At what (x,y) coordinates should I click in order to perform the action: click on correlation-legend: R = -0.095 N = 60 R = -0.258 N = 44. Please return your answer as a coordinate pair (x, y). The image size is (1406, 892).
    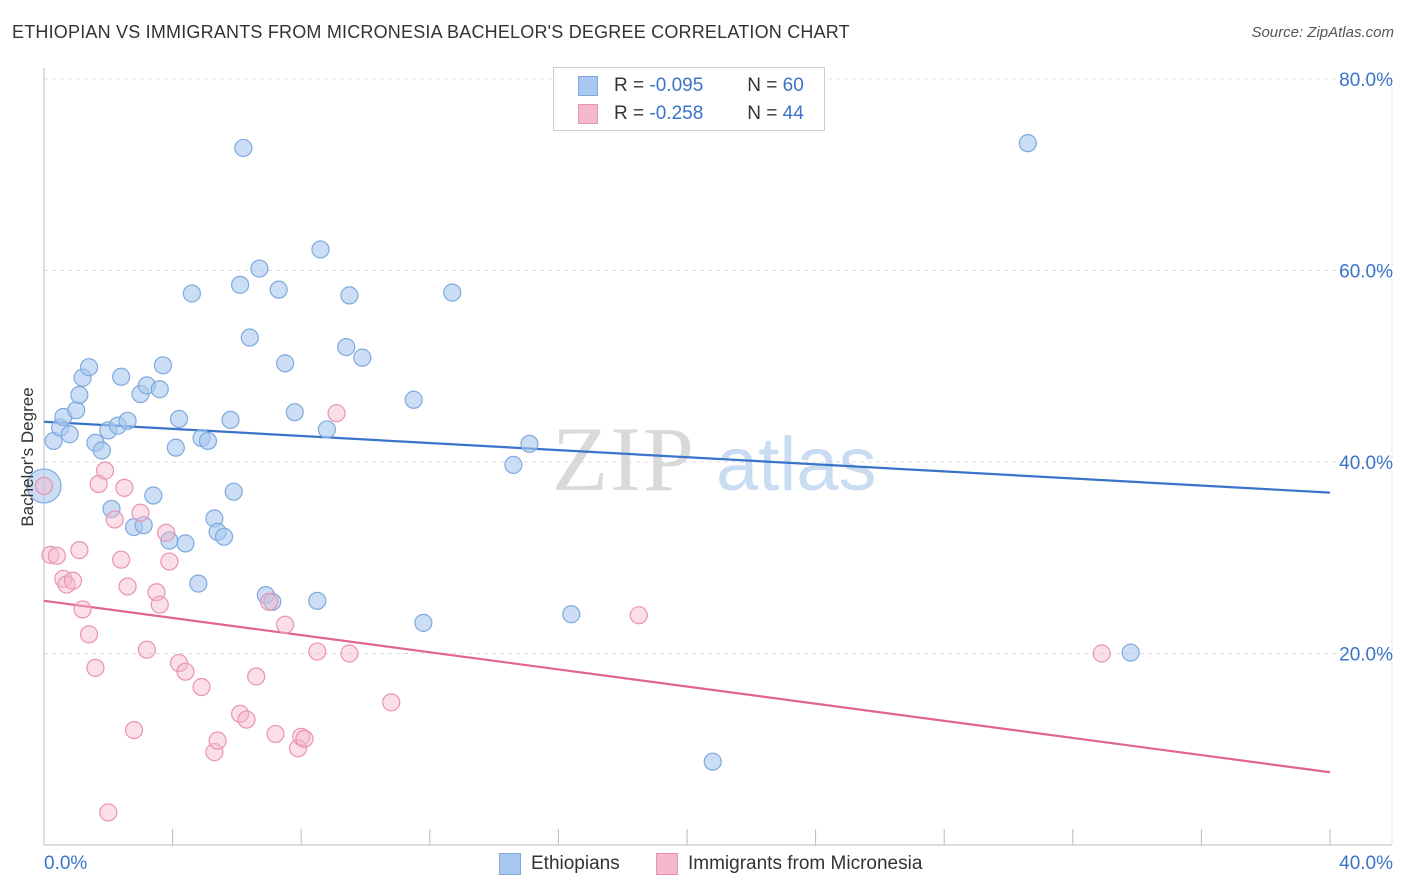
    Looking at the image, I should click on (689, 99).